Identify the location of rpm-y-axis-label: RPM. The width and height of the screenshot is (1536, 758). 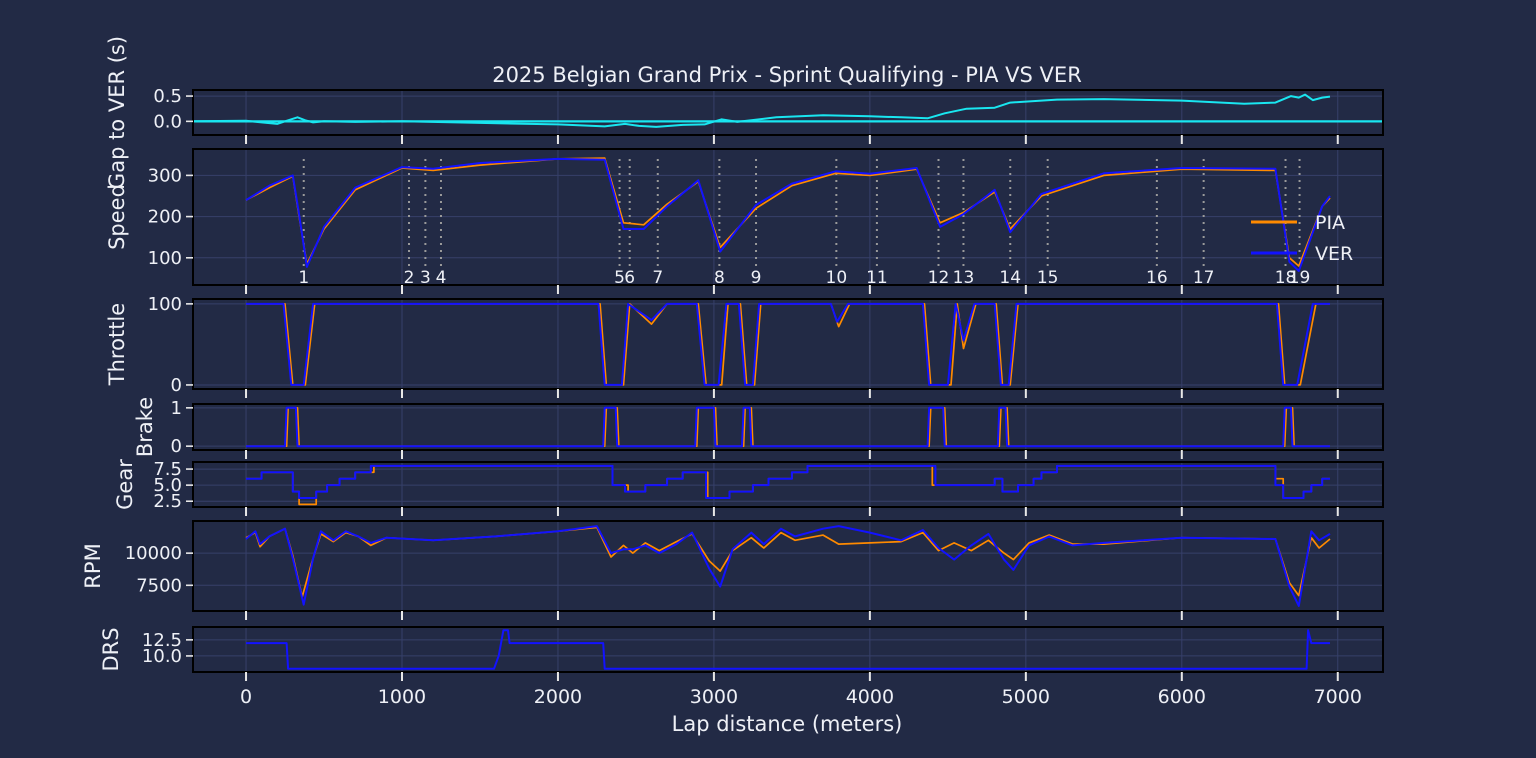
(93, 565).